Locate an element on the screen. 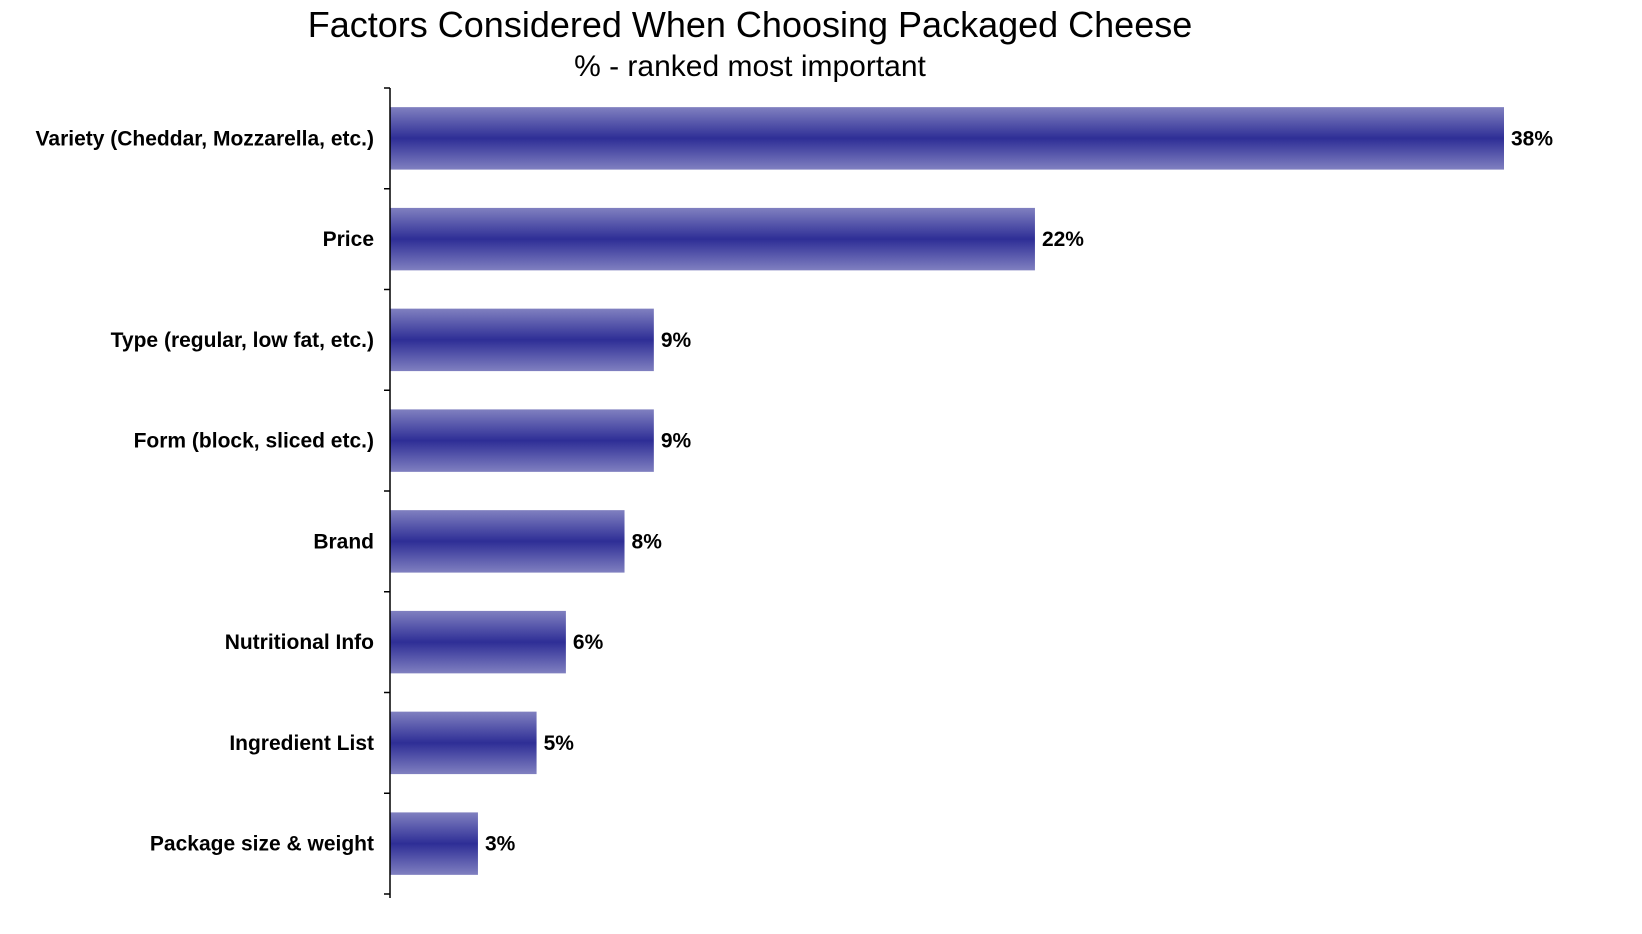 The width and height of the screenshot is (1642, 934). value-label: 6% is located at coordinates (588, 642).